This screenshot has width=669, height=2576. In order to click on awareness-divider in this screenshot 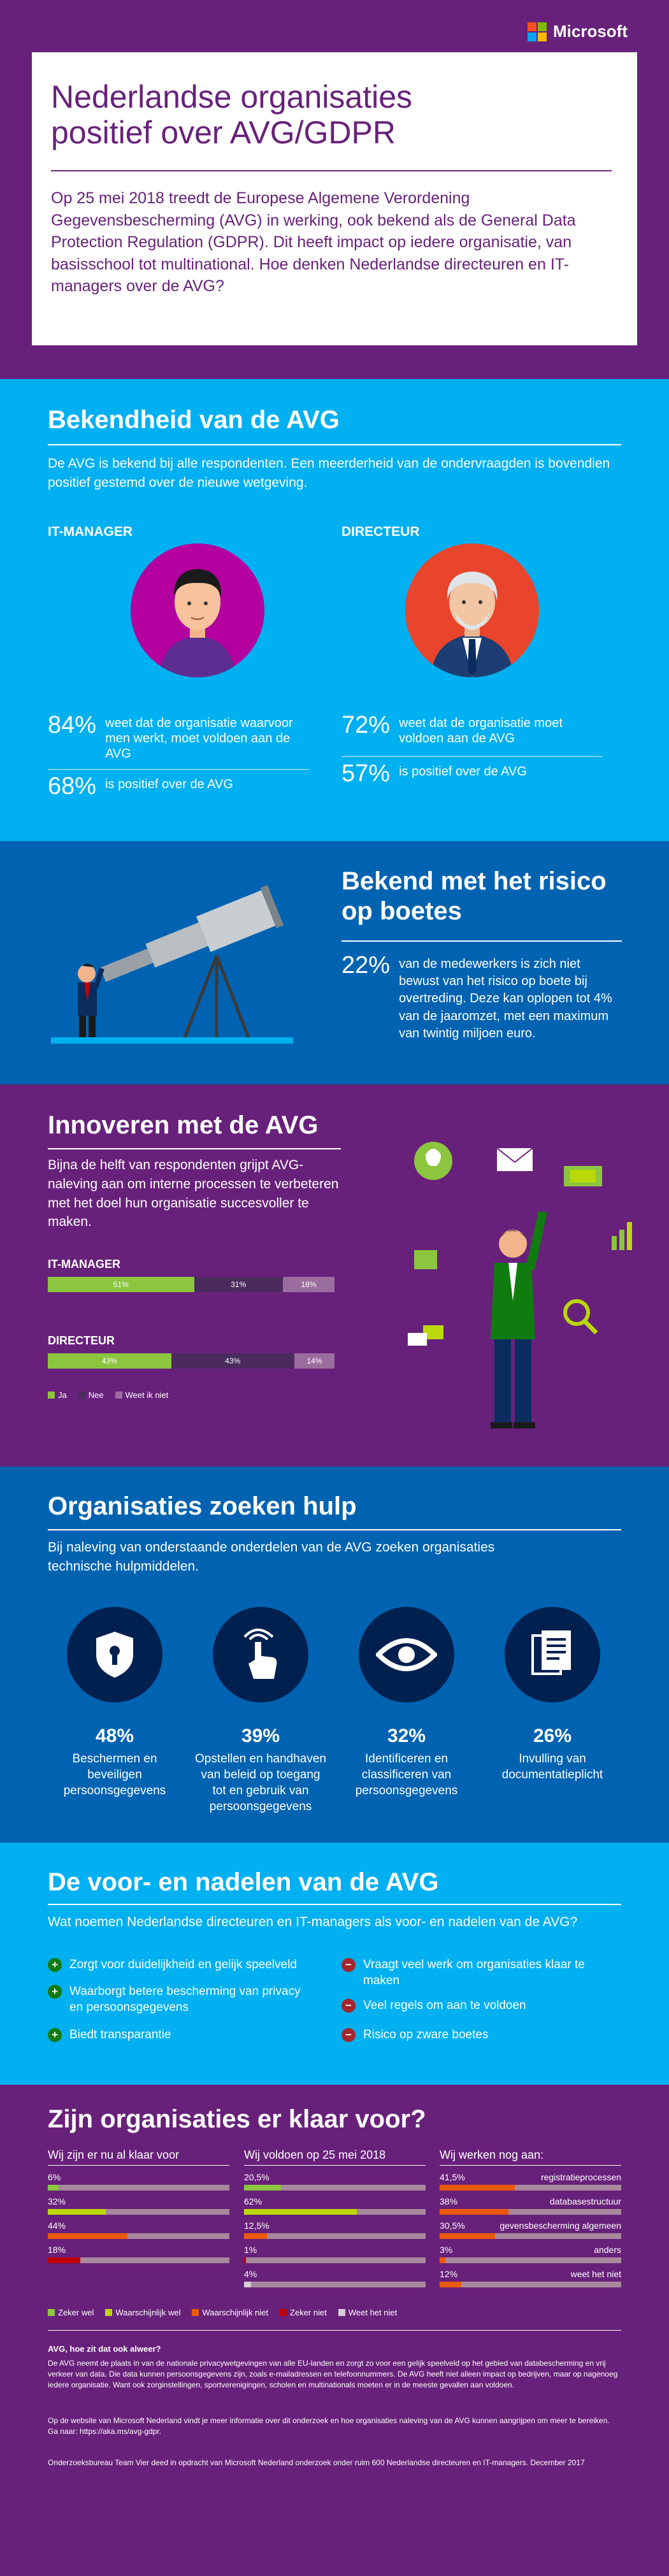, I will do `click(334, 444)`.